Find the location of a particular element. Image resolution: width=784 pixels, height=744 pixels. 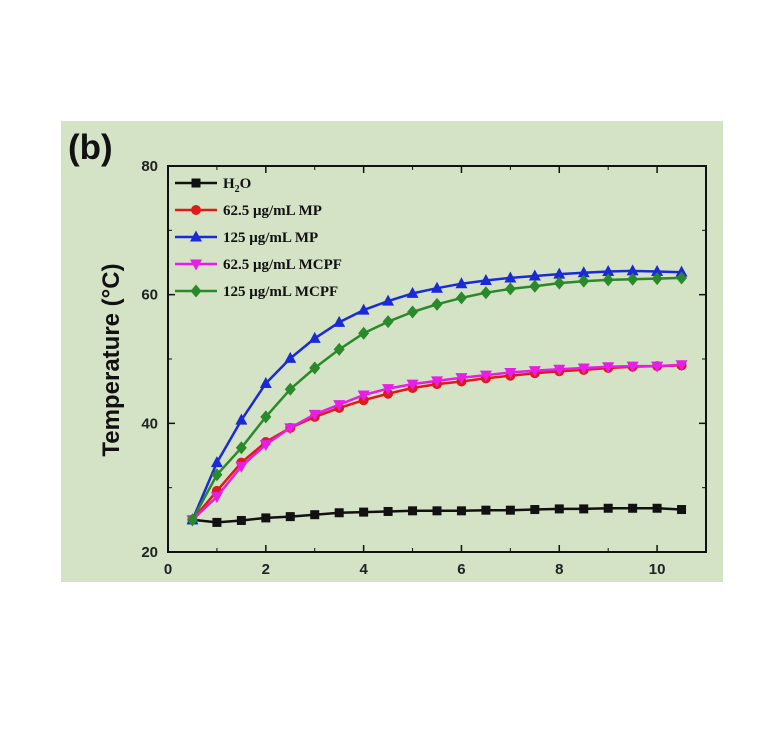

x-tick-label: 2 is located at coordinates (266, 569).